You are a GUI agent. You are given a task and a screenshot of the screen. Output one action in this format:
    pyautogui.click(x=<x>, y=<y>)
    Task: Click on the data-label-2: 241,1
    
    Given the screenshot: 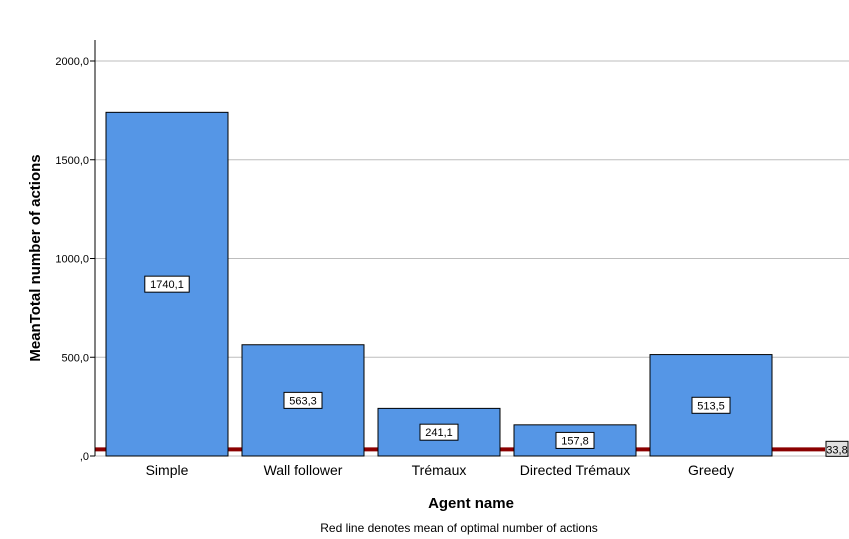 What is the action you would take?
    pyautogui.click(x=439, y=432)
    